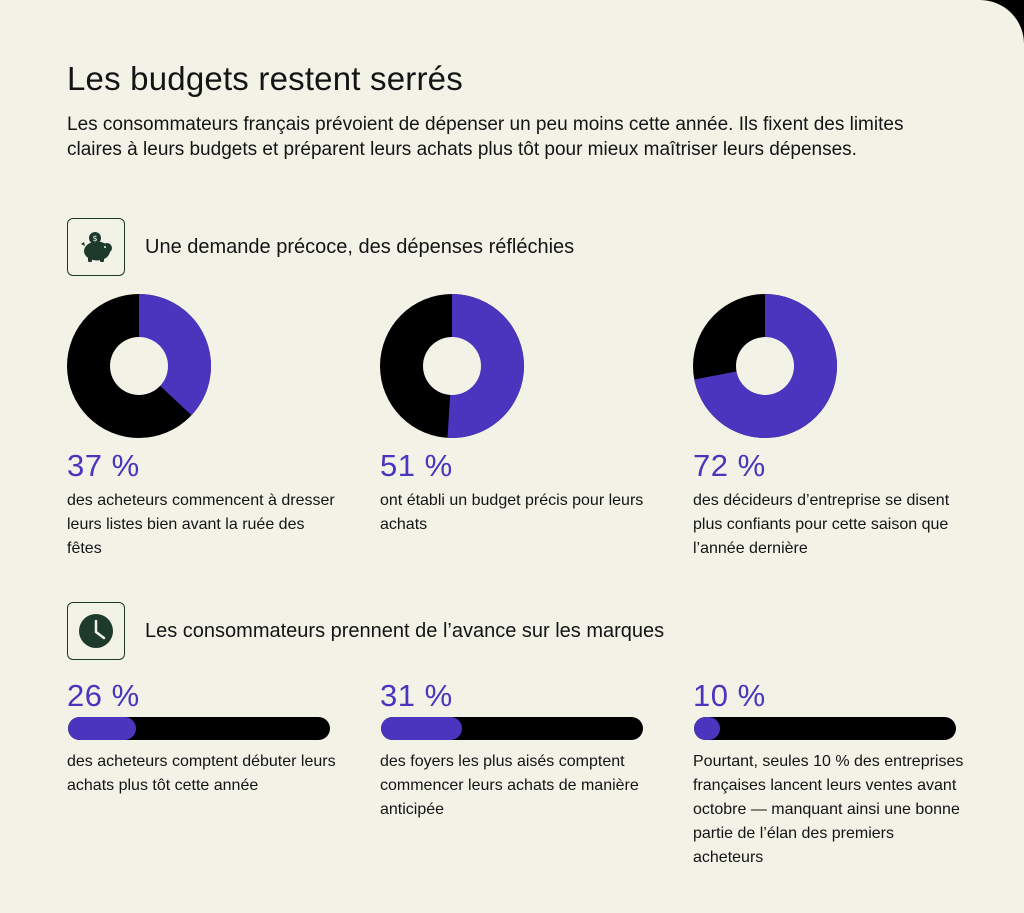  I want to click on donut-1-pct-label: 37 %, so click(103, 465).